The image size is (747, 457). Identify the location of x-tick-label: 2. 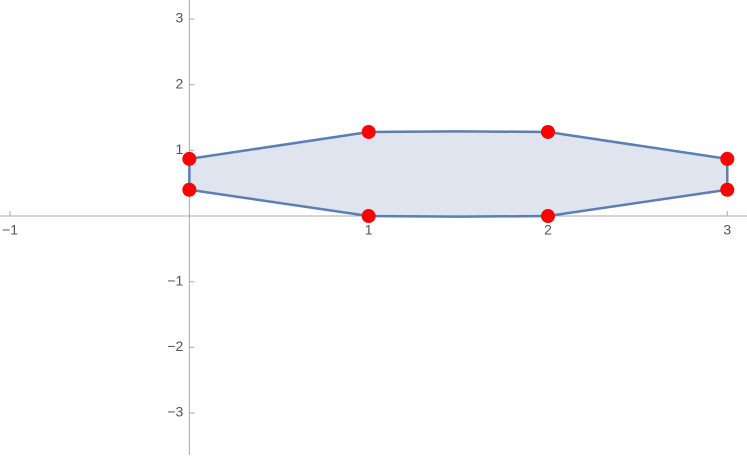
(548, 230).